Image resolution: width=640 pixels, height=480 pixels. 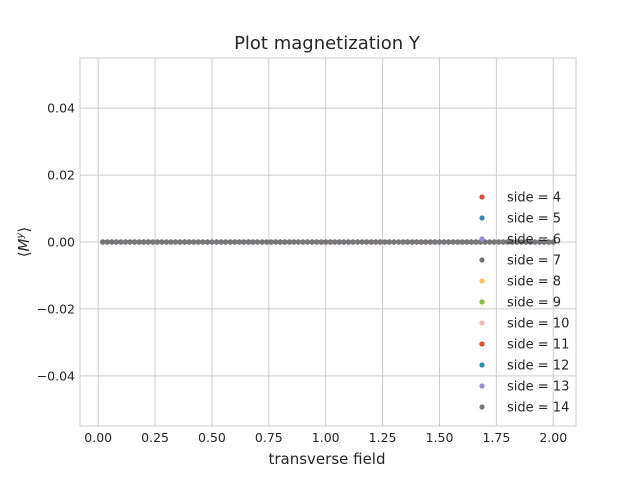 I want to click on y-tick-label: −0.04, so click(x=56, y=375).